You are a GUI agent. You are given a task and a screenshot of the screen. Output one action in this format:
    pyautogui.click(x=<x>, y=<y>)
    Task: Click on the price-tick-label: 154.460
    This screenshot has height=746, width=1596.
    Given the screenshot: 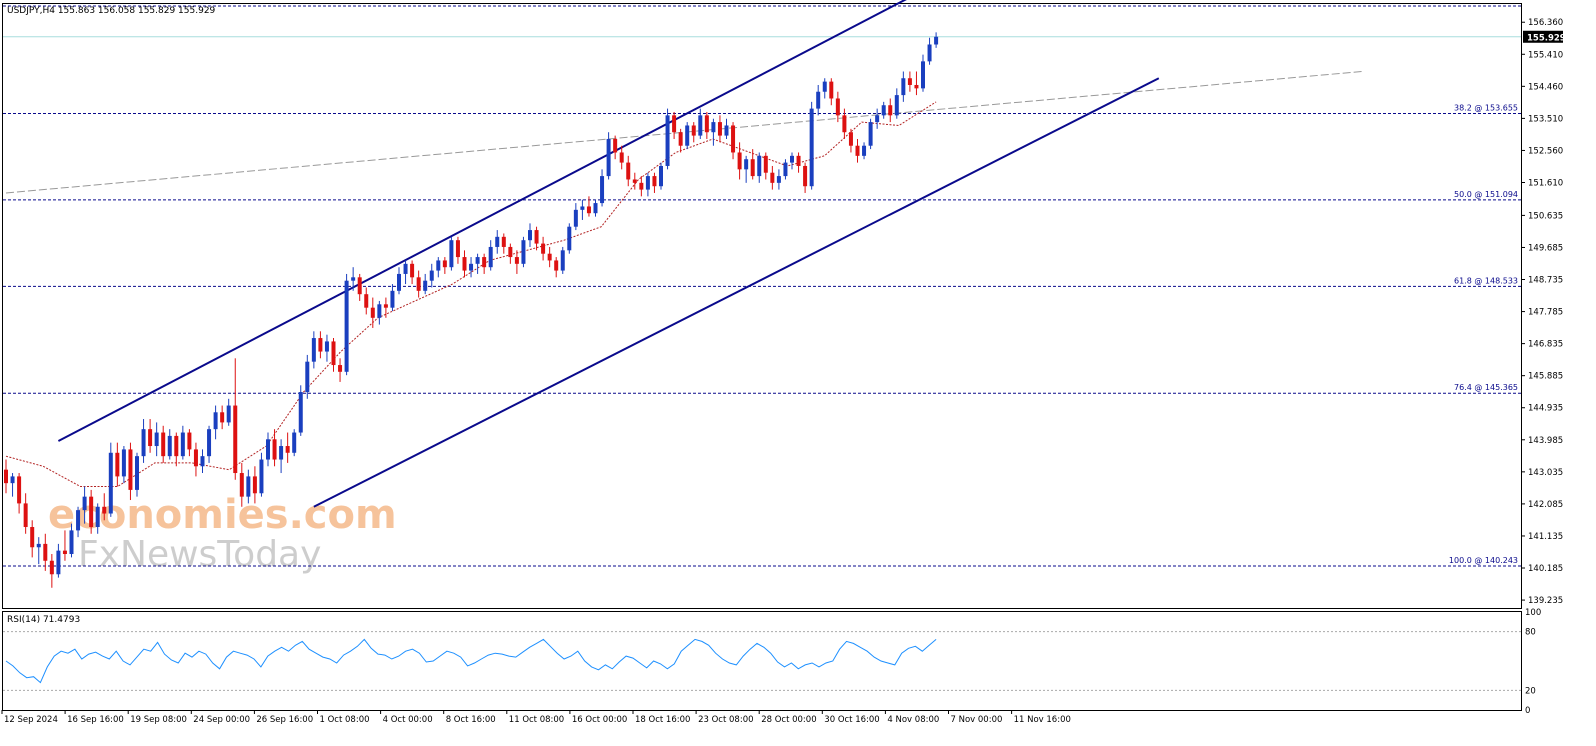 What is the action you would take?
    pyautogui.click(x=1545, y=87)
    